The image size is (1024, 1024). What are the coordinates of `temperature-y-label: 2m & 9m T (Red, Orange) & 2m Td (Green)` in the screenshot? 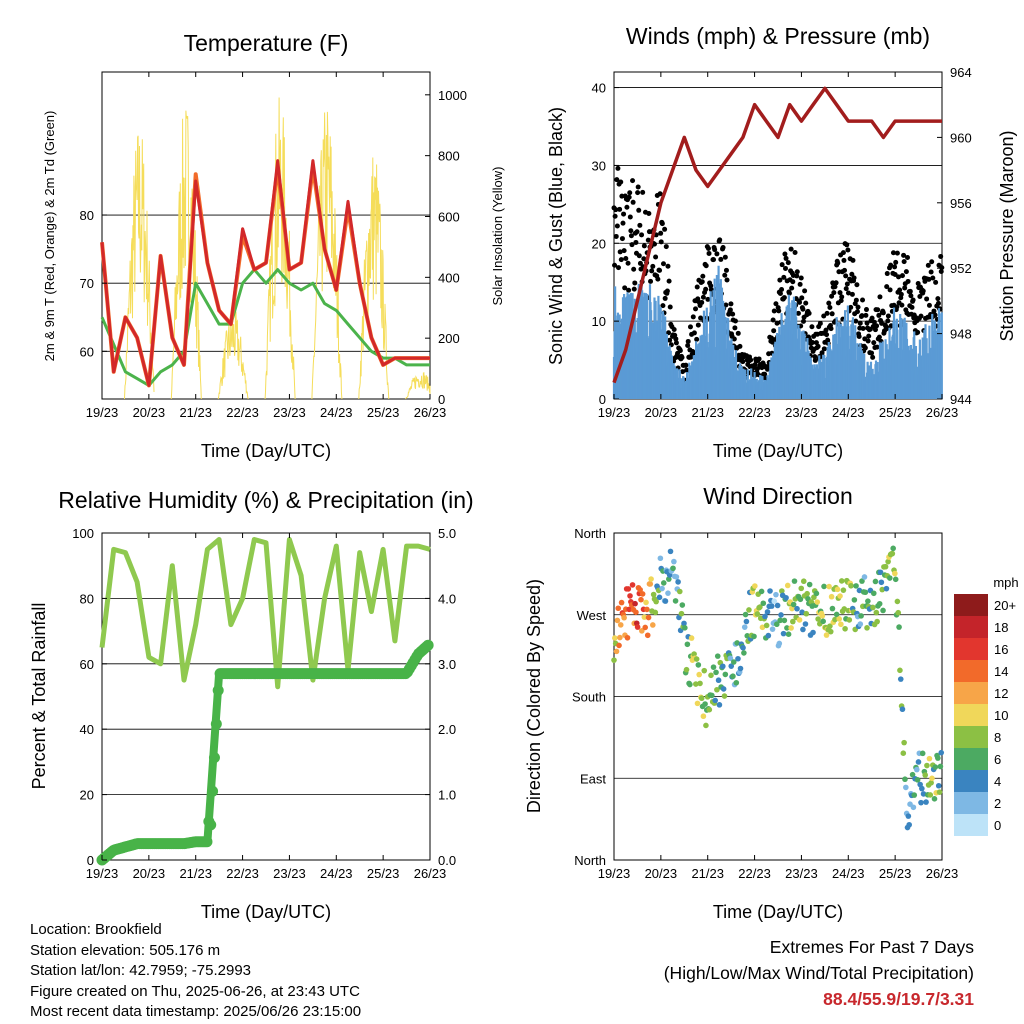 It's located at (49, 236).